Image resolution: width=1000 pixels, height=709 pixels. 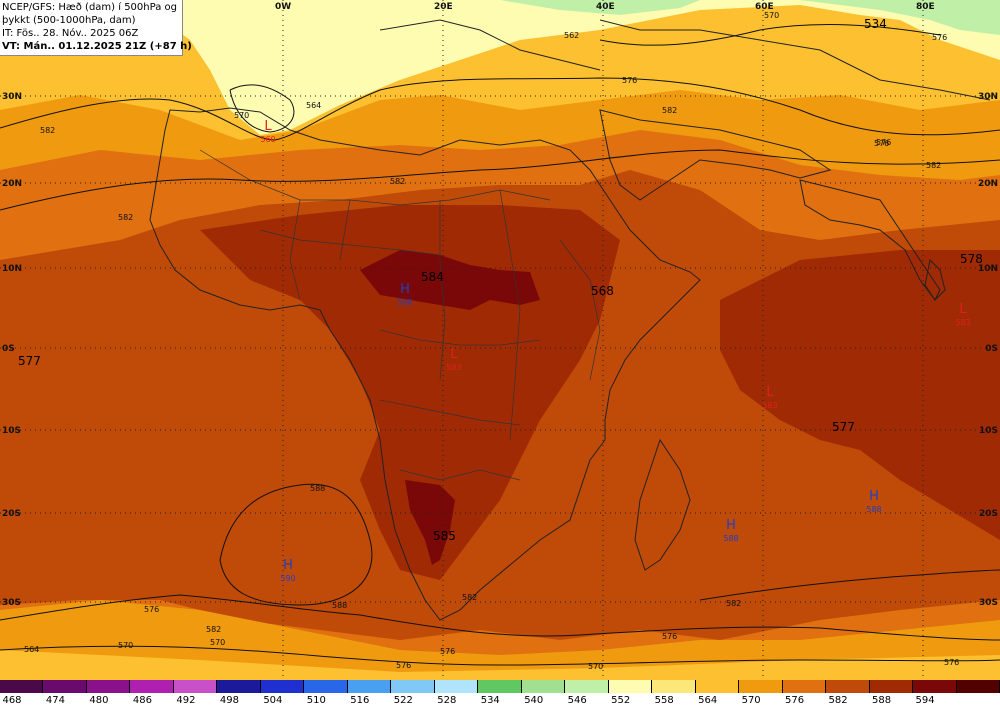 What do you see at coordinates (97, 46) in the screenshot?
I see `header-valid-time: VT: Mán.. 01.12.2025 21Z (+87 h)` at bounding box center [97, 46].